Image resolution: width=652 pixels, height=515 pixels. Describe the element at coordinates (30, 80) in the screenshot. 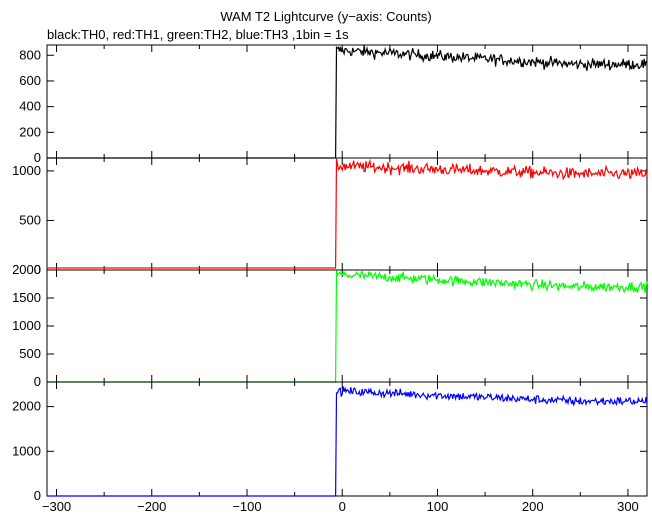

I see `y-tick-label: 600` at that location.